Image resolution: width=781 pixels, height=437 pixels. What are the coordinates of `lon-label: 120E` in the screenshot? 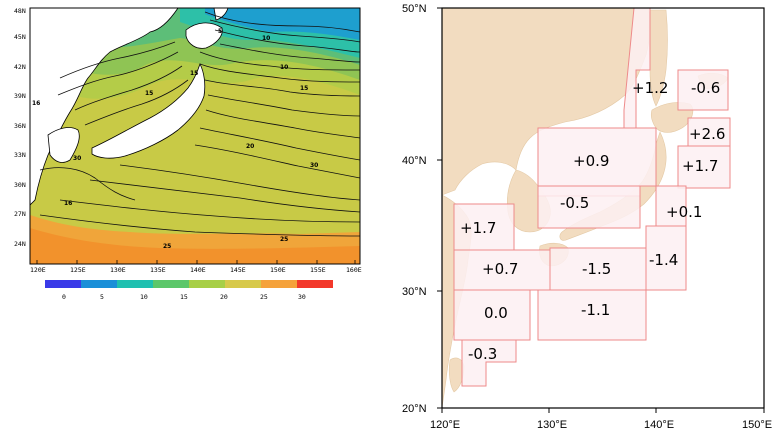 It's located at (38, 270).